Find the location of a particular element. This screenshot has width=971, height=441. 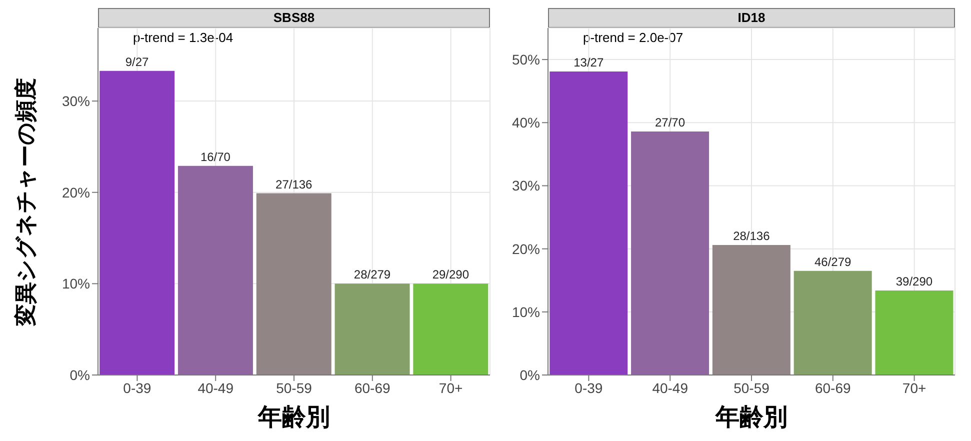

y-tick-label: 50% is located at coordinates (526, 60).